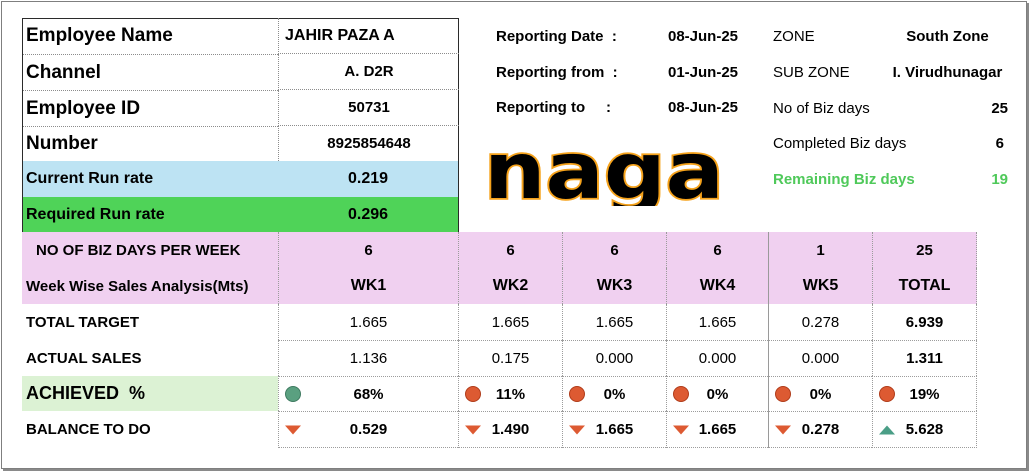 This screenshot has height=472, width=1030. I want to click on balance-cell-value: 5.628, so click(924, 429).